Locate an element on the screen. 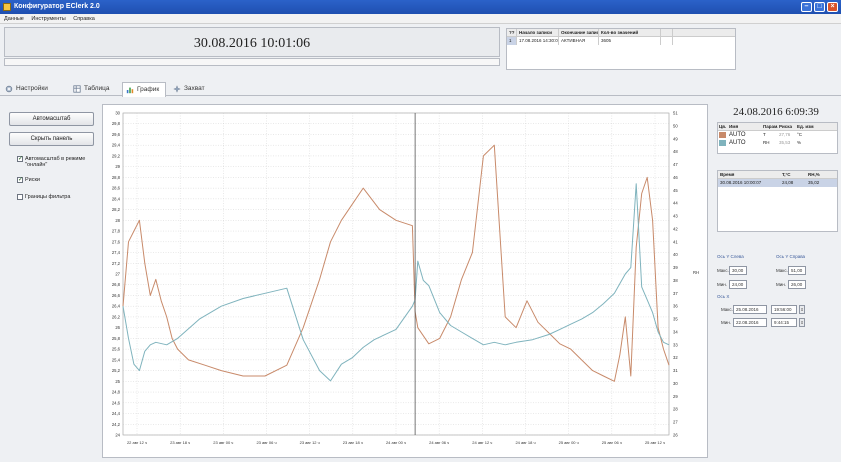 This screenshot has width=841, height=462. y-left-tick-label: 26,8 is located at coordinates (116, 284).